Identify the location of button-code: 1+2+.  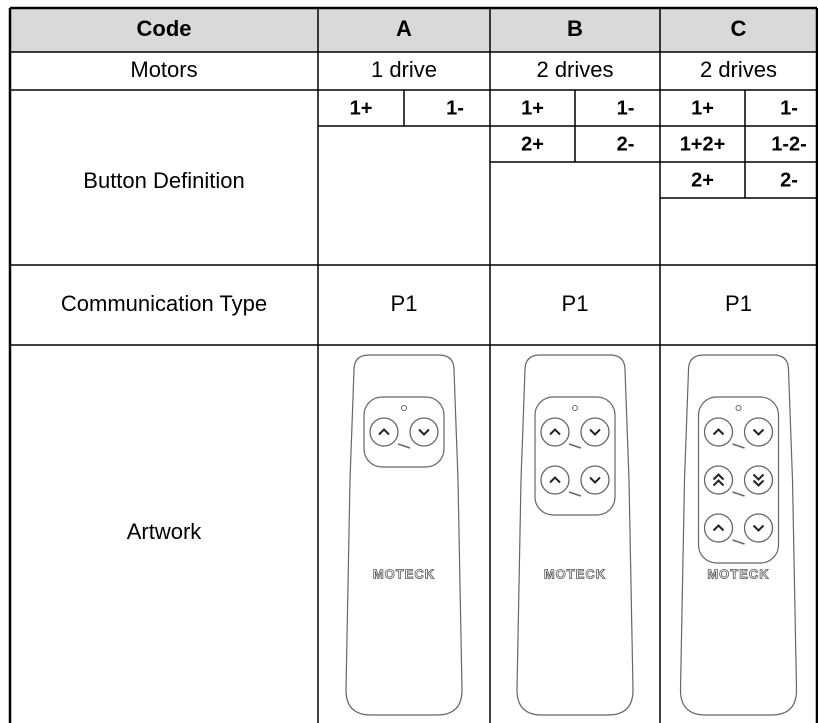
(703, 144).